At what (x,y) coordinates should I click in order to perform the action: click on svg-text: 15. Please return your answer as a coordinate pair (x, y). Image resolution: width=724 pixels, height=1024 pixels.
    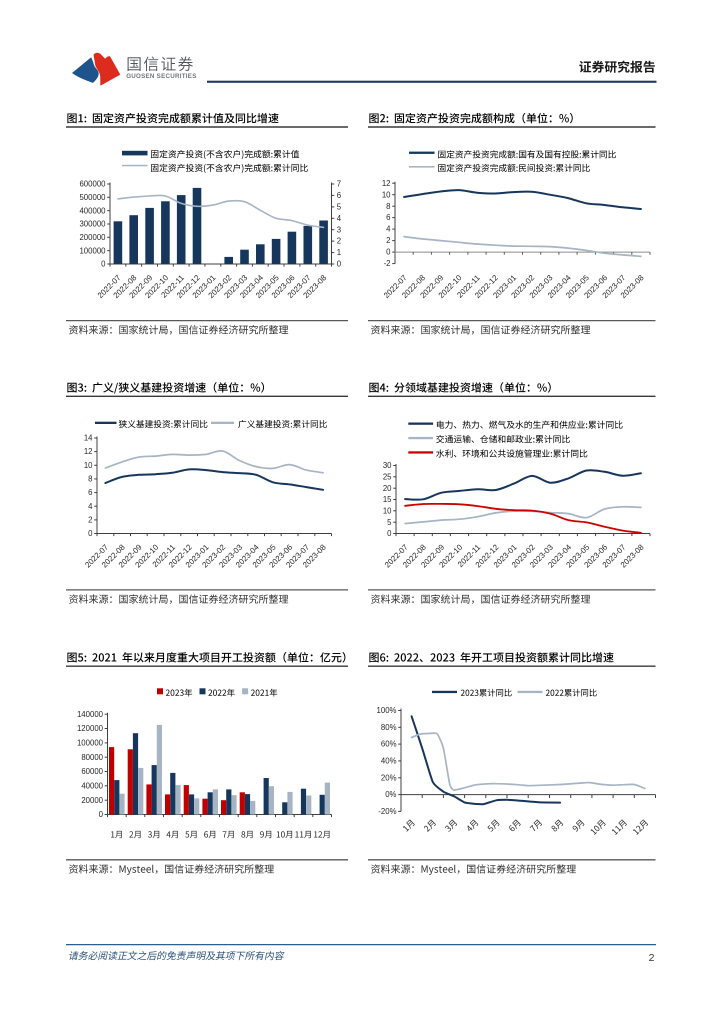
    Looking at the image, I should click on (387, 499).